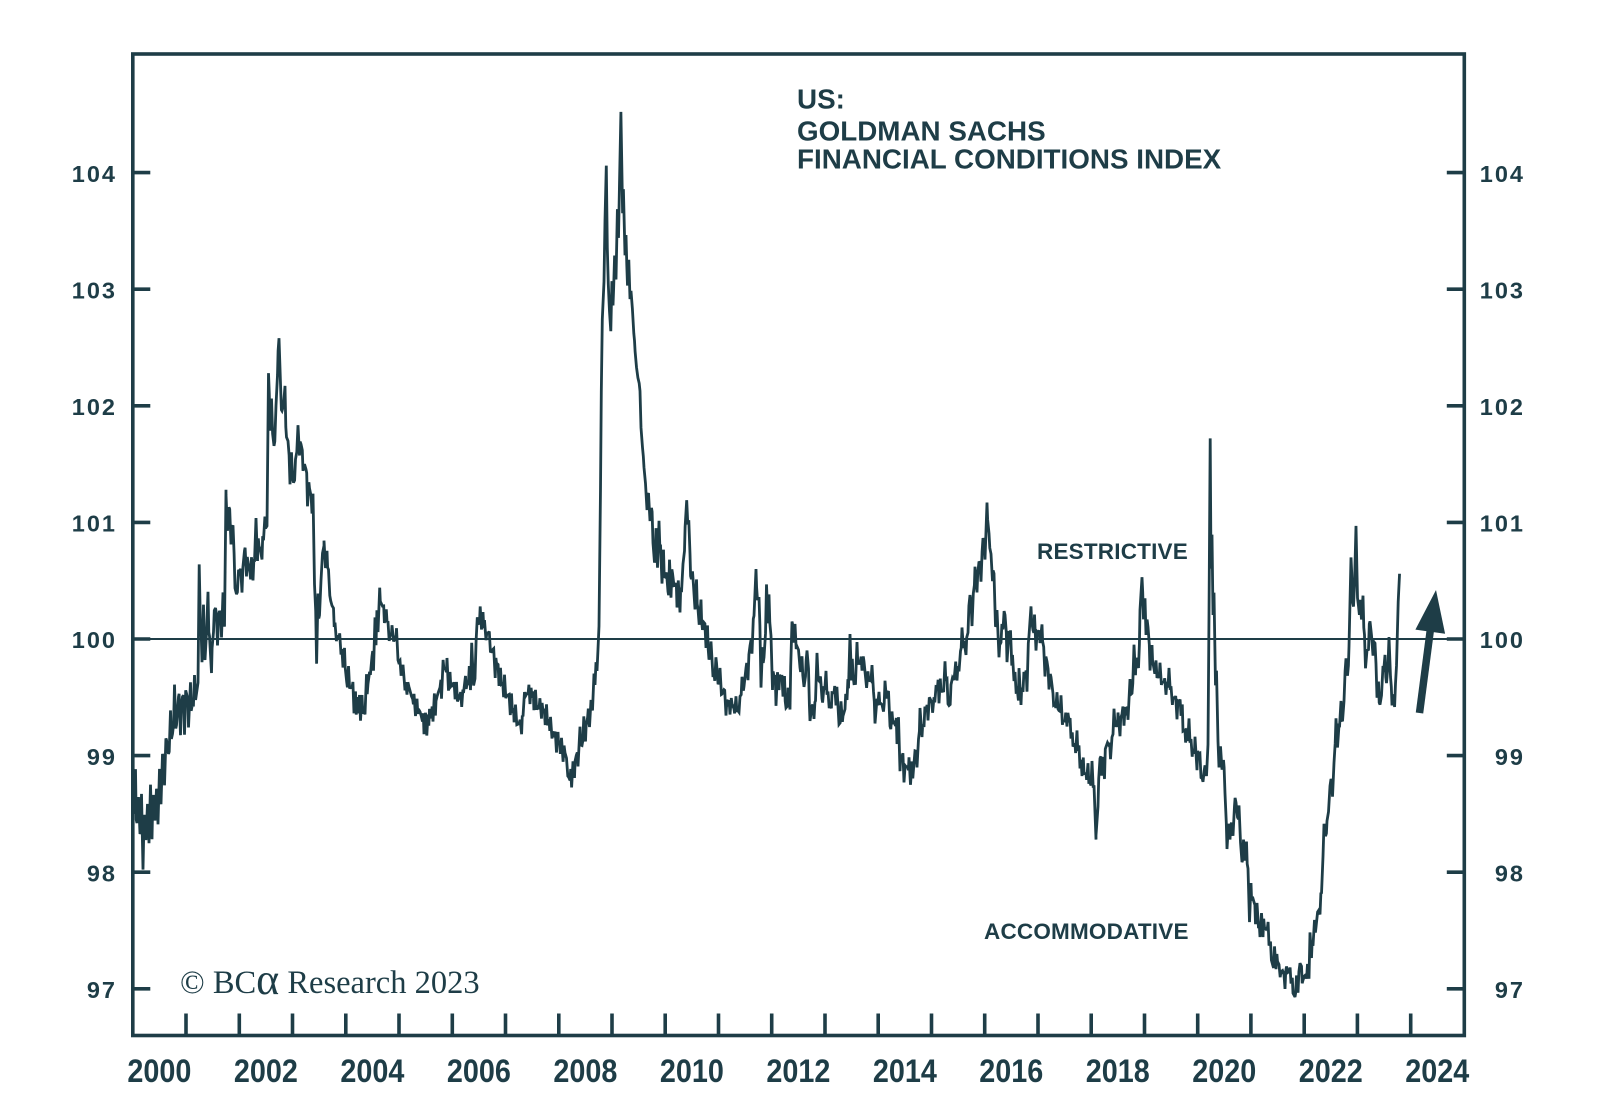 The width and height of the screenshot is (1600, 1114). What do you see at coordinates (1009, 159) in the screenshot?
I see `svg-text: FINANCIAL CONDITIONS INDEX` at bounding box center [1009, 159].